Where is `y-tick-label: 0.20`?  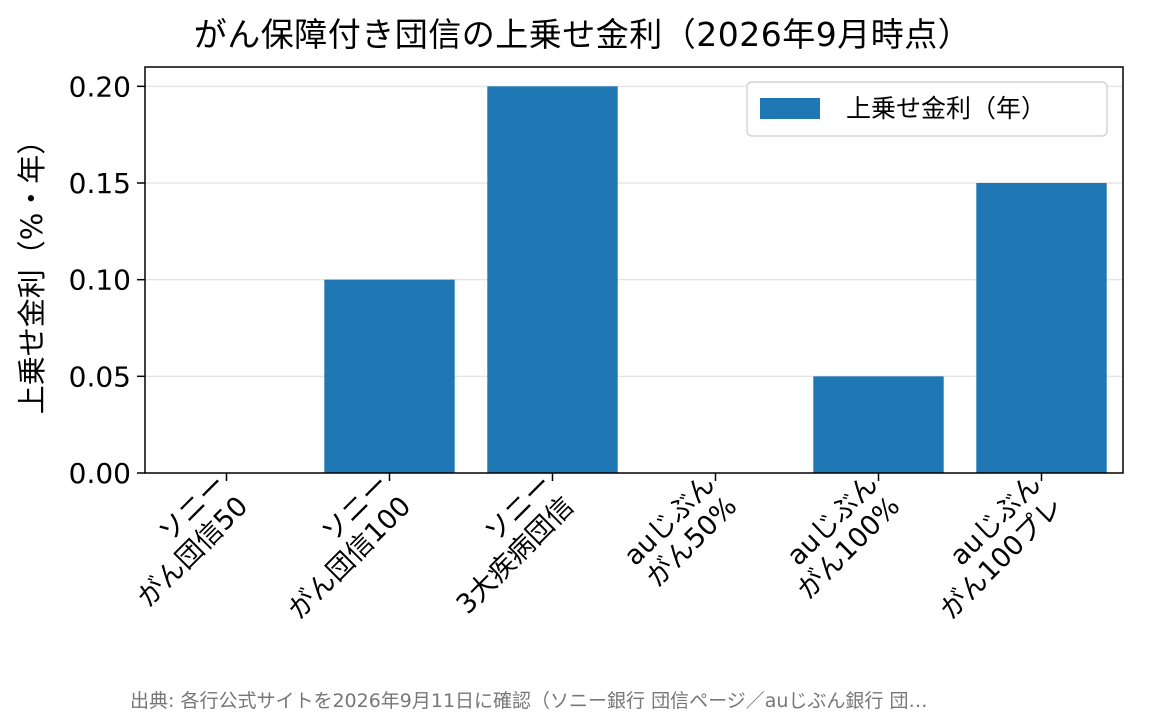 y-tick-label: 0.20 is located at coordinates (100, 86).